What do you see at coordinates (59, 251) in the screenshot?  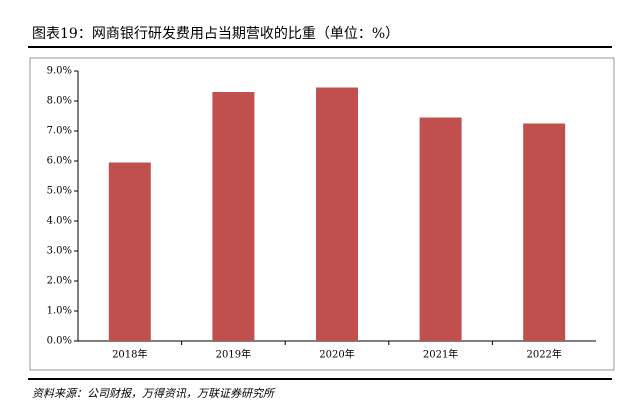 I see `y-tick-label: 3.0%` at bounding box center [59, 251].